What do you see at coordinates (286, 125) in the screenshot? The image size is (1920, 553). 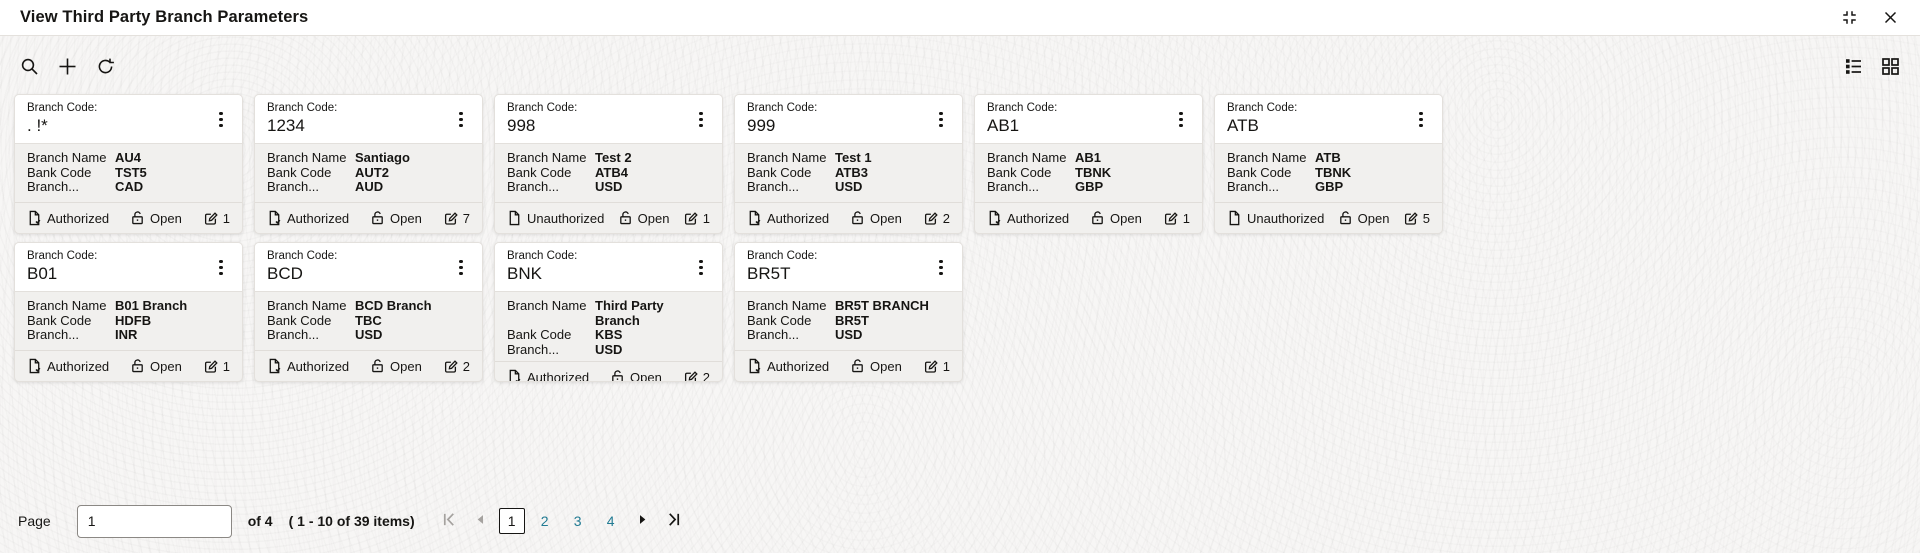 I see `branch-code-value: 1234` at bounding box center [286, 125].